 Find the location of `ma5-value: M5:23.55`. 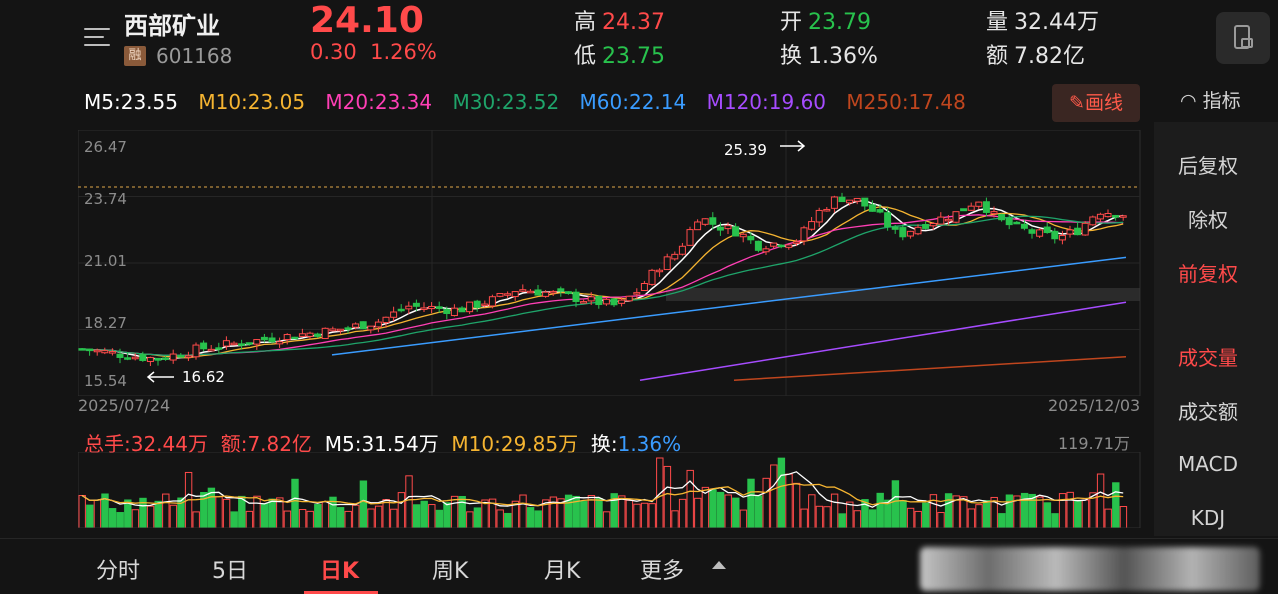

ma5-value: M5:23.55 is located at coordinates (131, 102).